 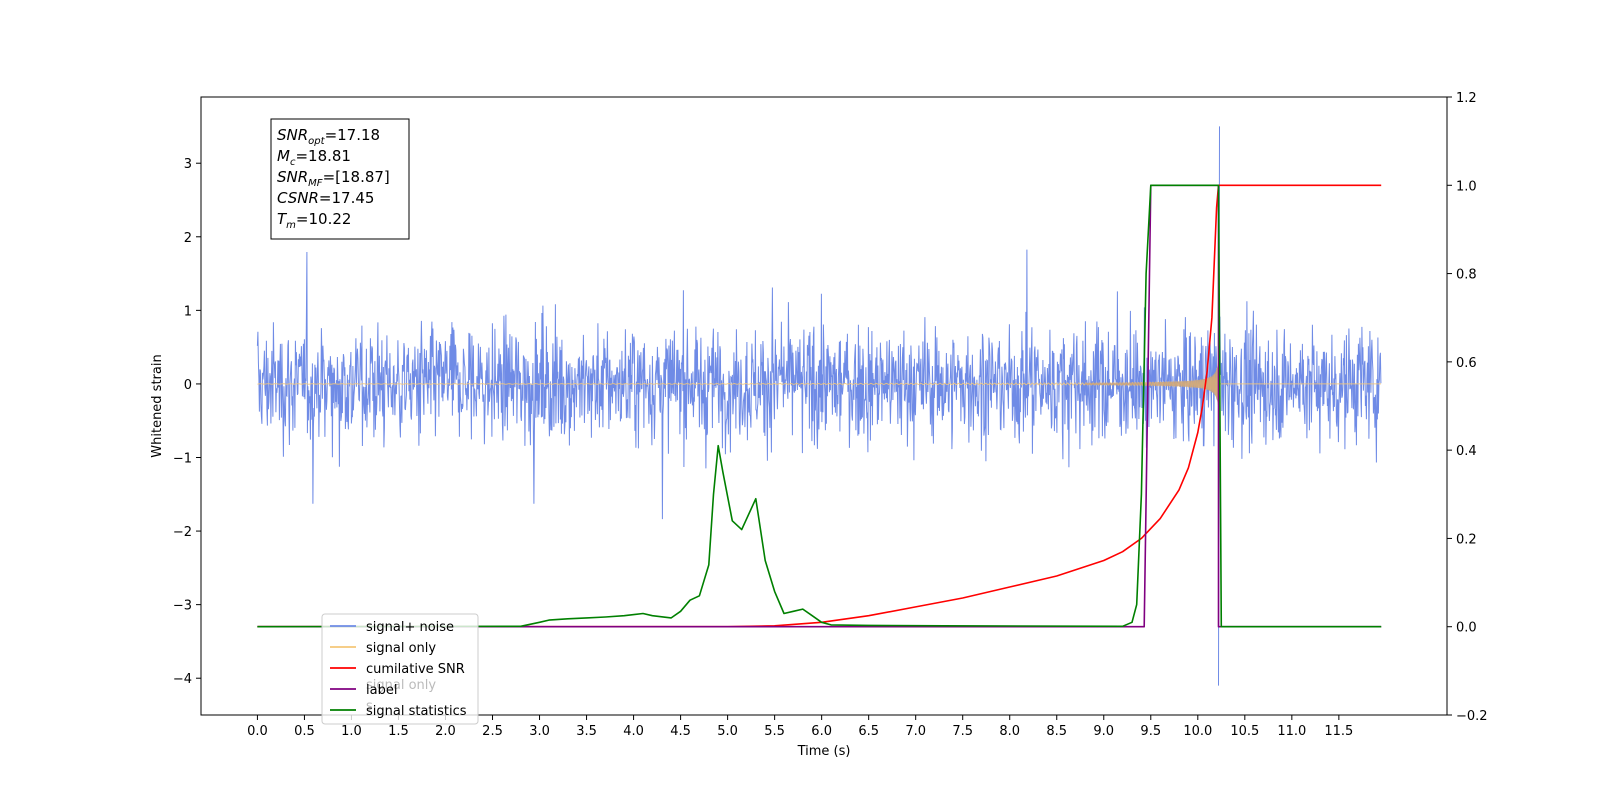 What do you see at coordinates (356, 177) in the screenshot?
I see `annotation-value: =[18.87]` at bounding box center [356, 177].